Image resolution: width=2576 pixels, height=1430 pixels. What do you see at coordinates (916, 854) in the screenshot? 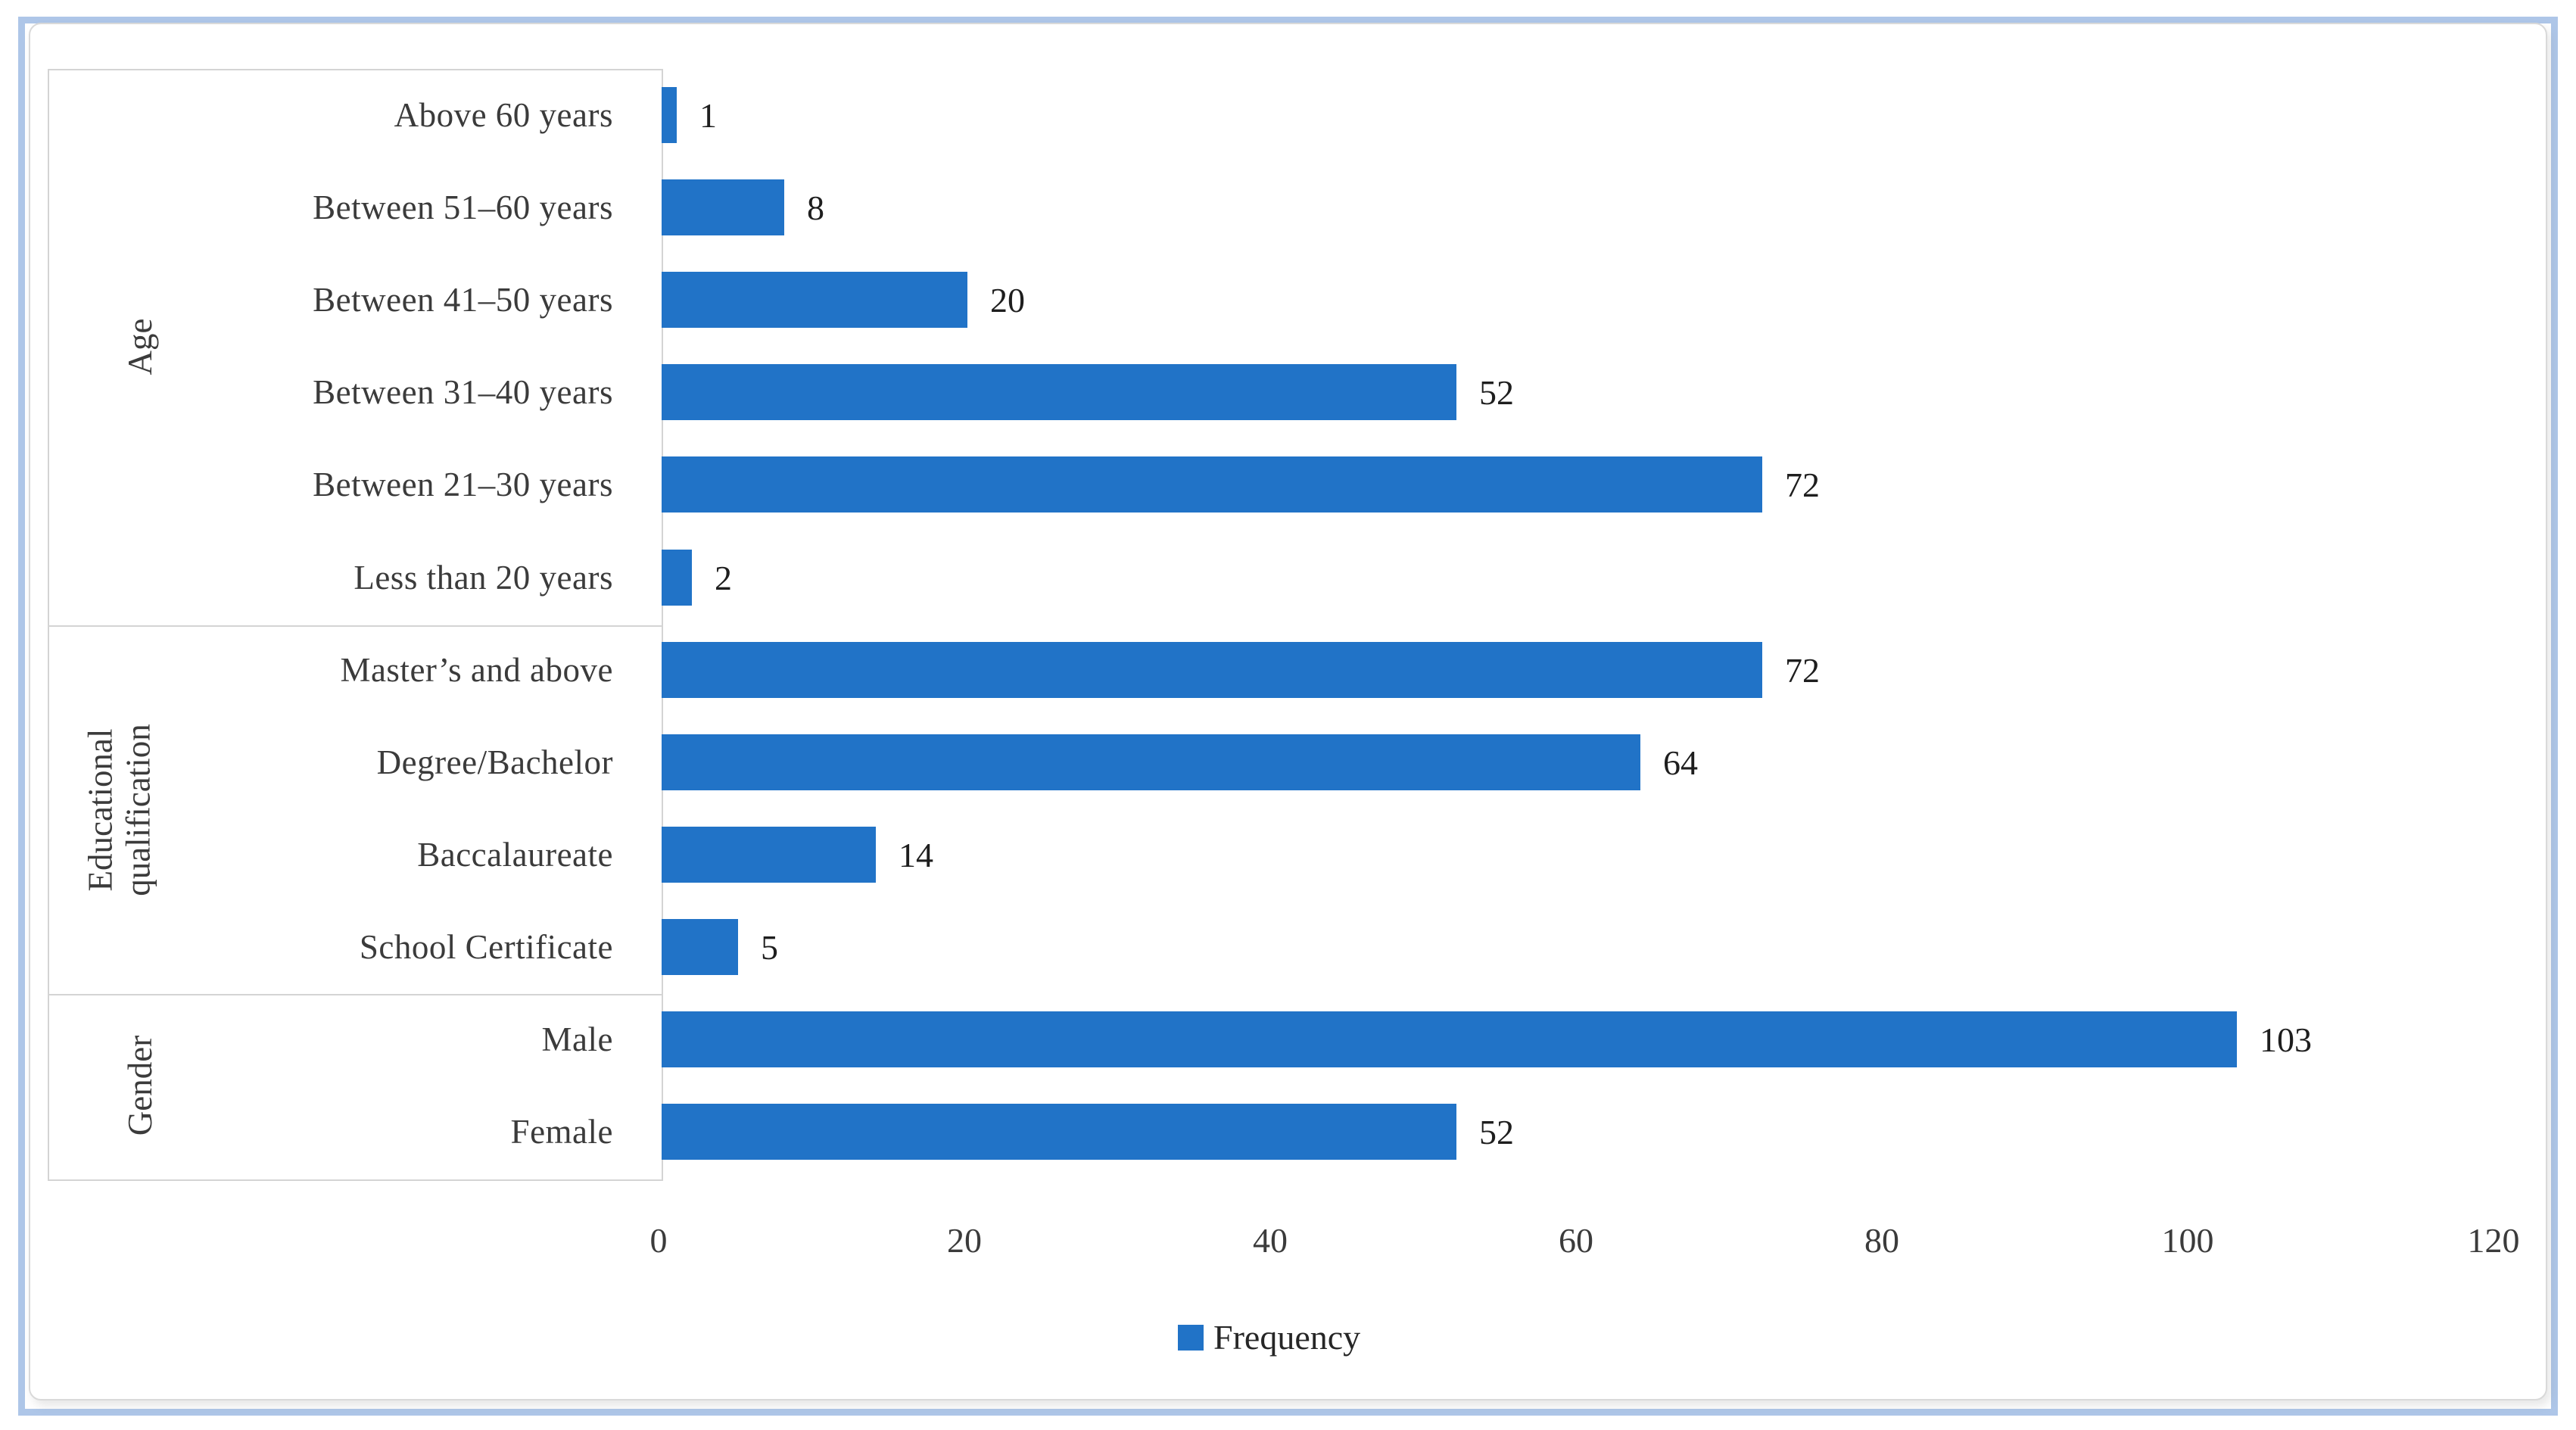
I see `value-label: 14` at bounding box center [916, 854].